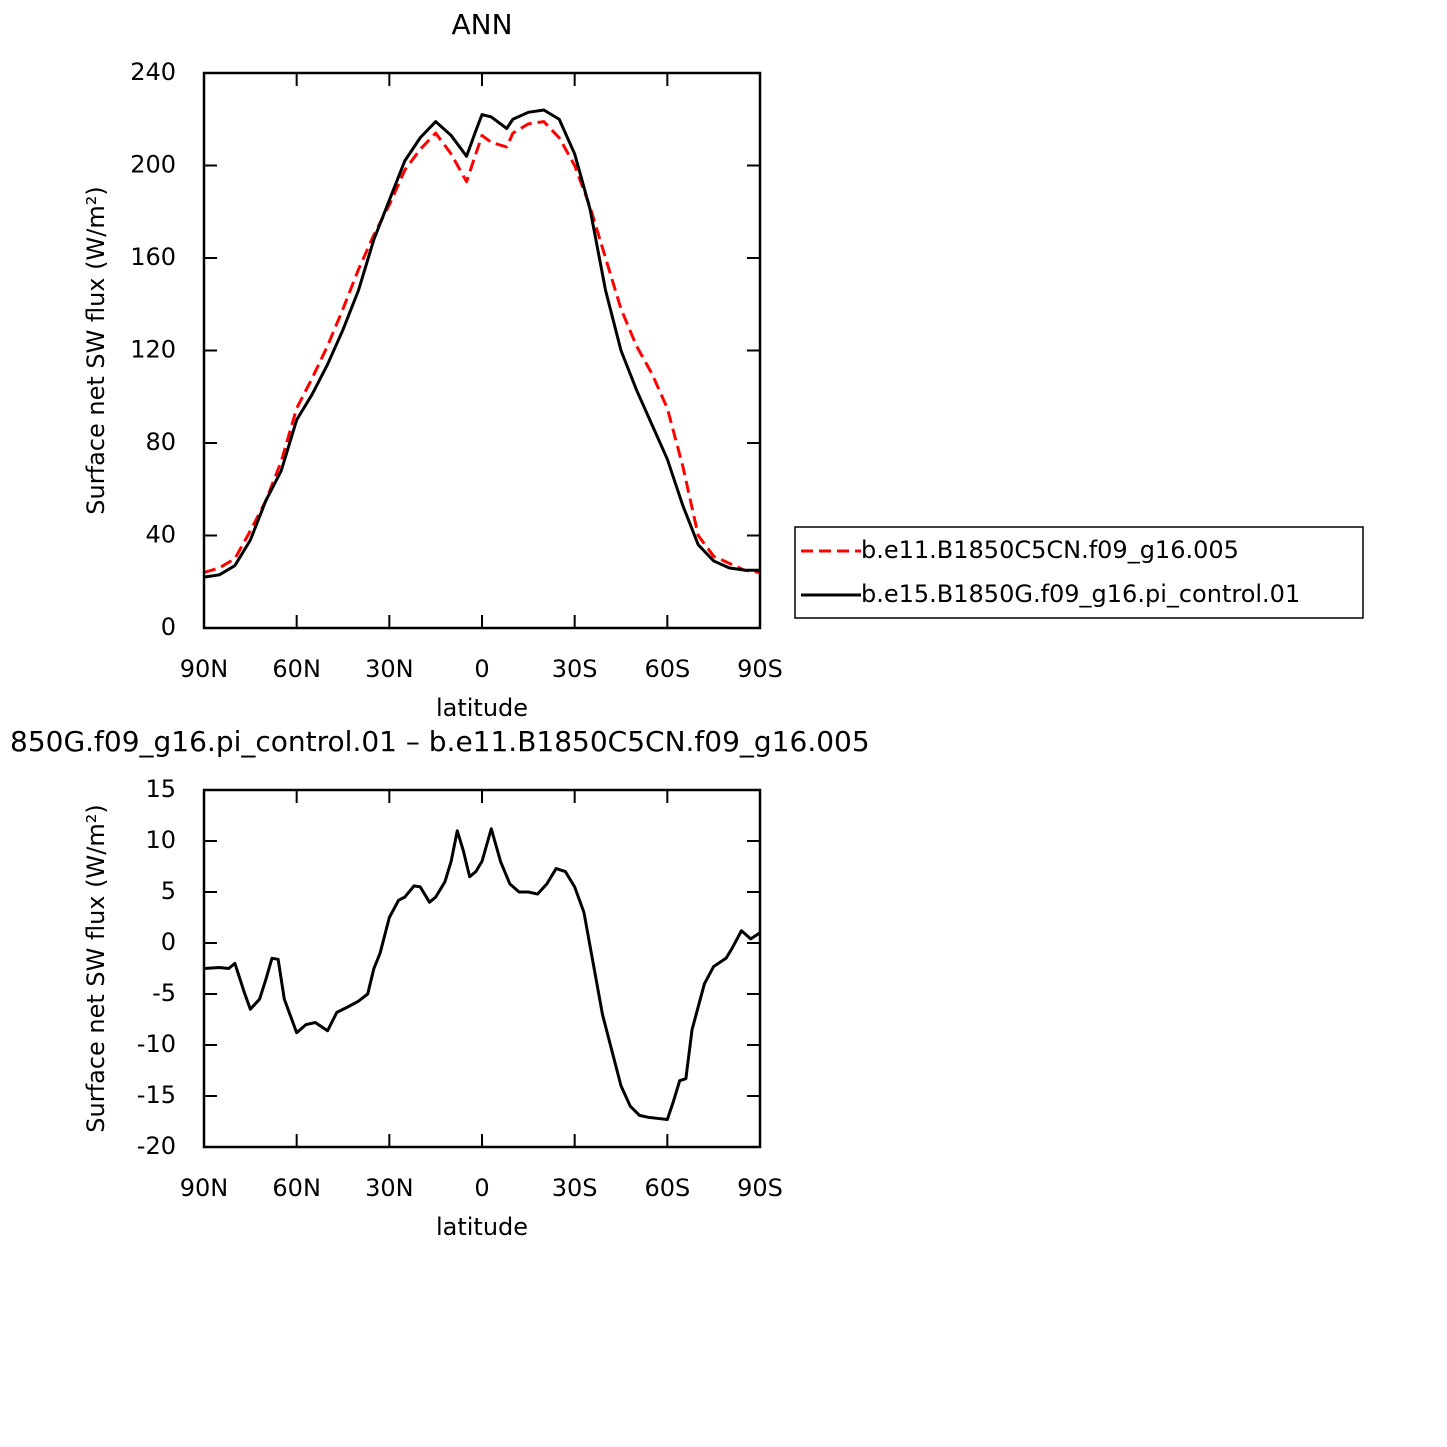 This screenshot has height=1447, width=1447. Describe the element at coordinates (1080, 594) in the screenshot. I see `legend-label: b.e15.B1850G.f09_g16.pi_control.01` at that location.